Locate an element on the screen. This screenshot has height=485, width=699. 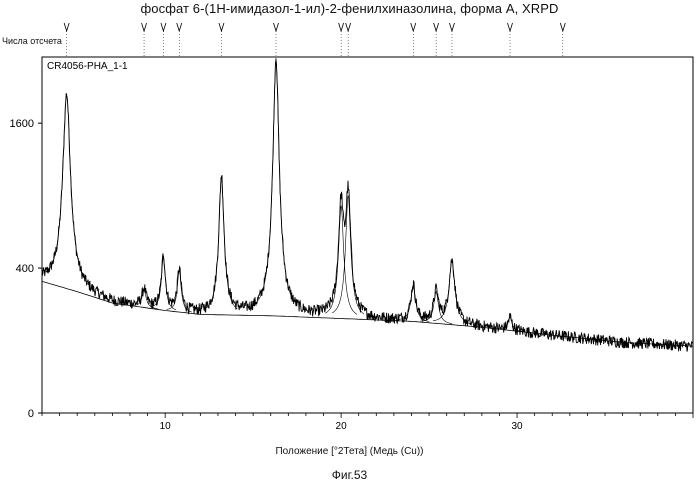
series-label: CR4056-PHA_1-1 is located at coordinates (87, 66).